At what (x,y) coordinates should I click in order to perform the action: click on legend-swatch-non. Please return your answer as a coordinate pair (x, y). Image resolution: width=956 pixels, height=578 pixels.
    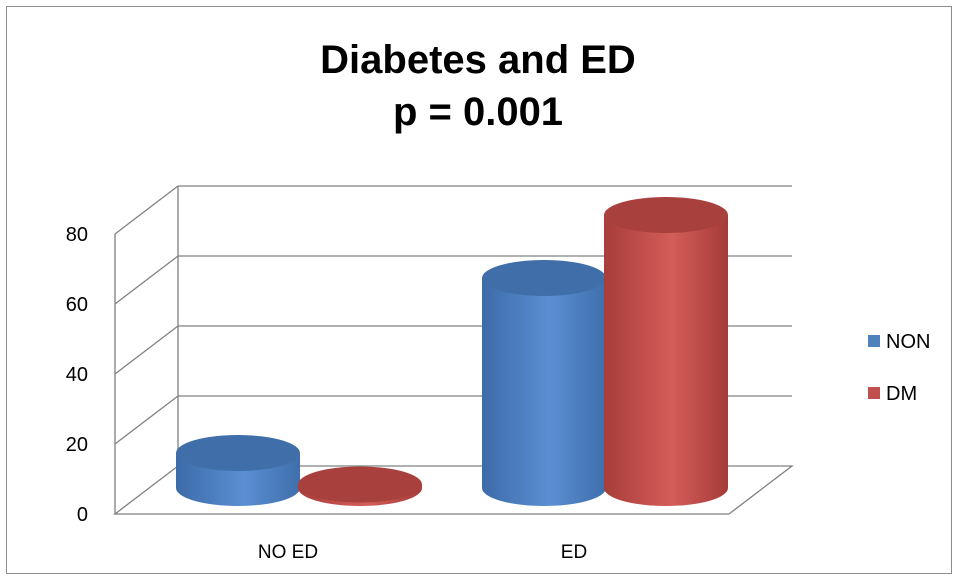
    Looking at the image, I should click on (874, 340).